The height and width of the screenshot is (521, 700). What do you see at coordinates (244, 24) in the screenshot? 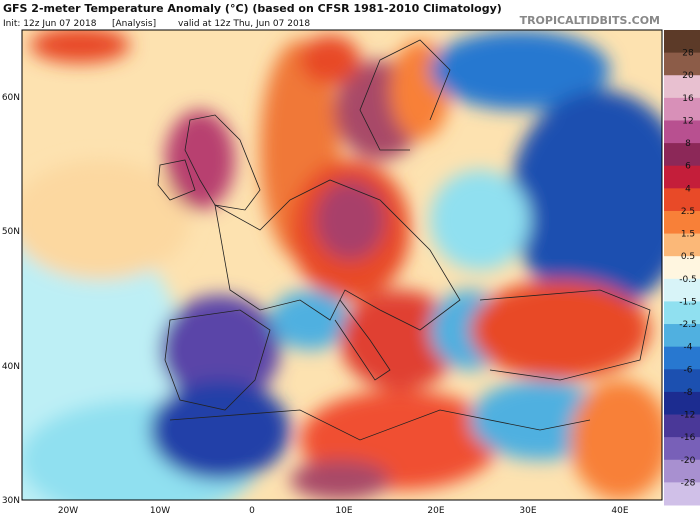
I see `valid-time: valid at 12z Thu, Jun 07 2018` at bounding box center [244, 24].